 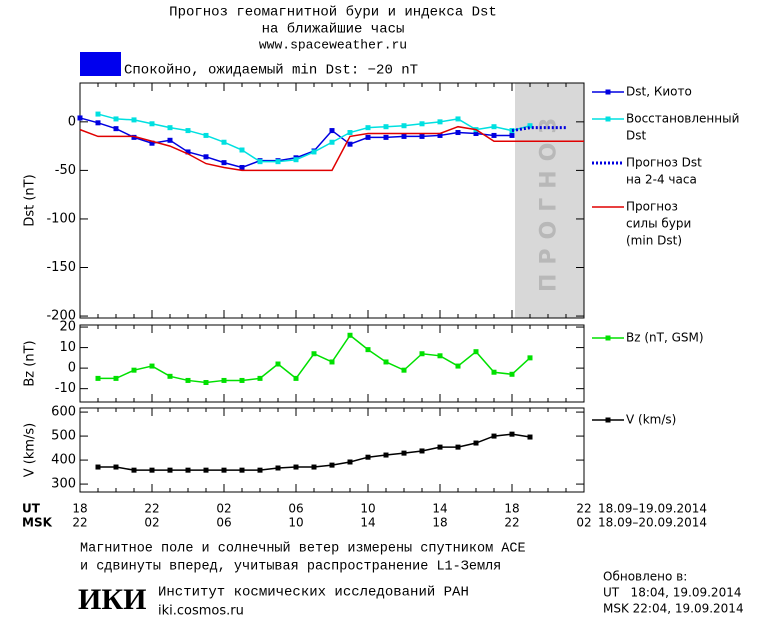 I want to click on x-tick-label-msk: 10, so click(x=295, y=523).